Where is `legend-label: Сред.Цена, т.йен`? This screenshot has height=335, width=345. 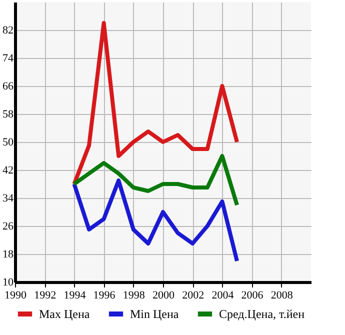
legend-label: Сред.Цена, т.йен is located at coordinates (262, 314).